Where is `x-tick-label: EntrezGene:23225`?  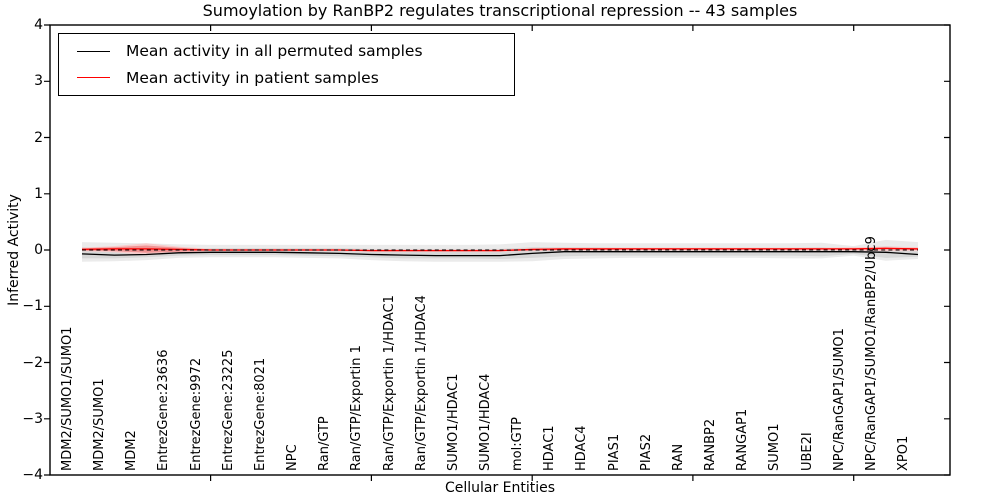
x-tick-label: EntrezGene:23225 is located at coordinates (228, 410).